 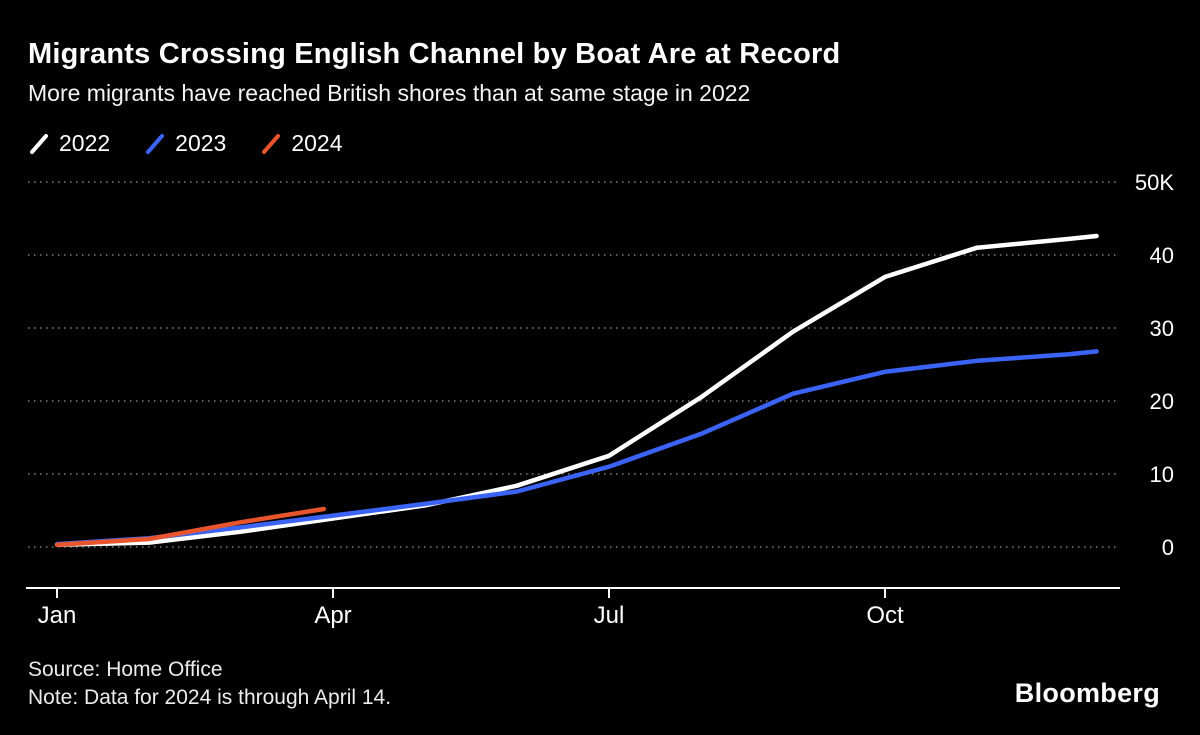 I want to click on legend-label: 2022, so click(x=85, y=143).